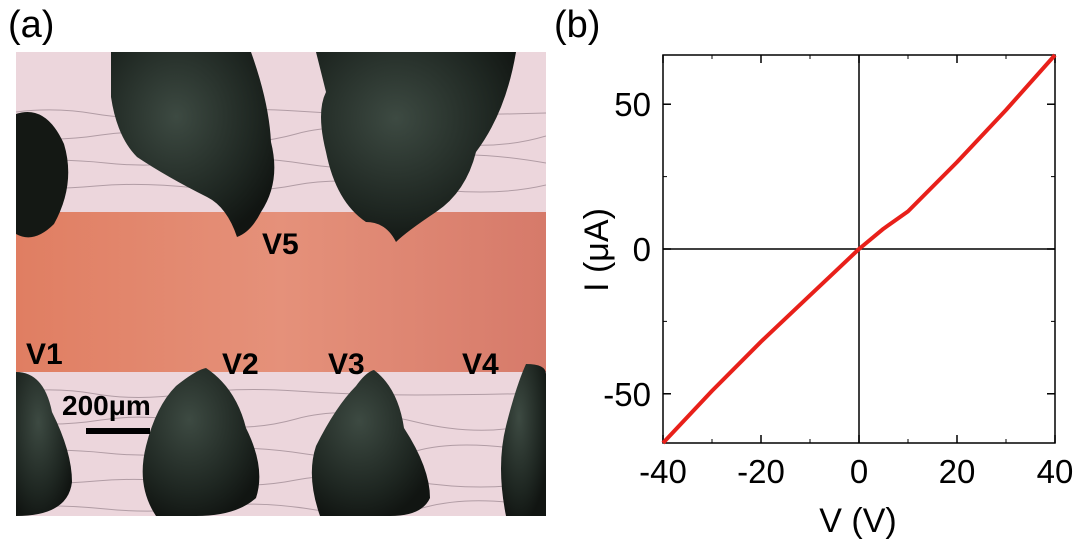 The width and height of the screenshot is (1083, 546). I want to click on panel-b-label: (b), so click(577, 25).